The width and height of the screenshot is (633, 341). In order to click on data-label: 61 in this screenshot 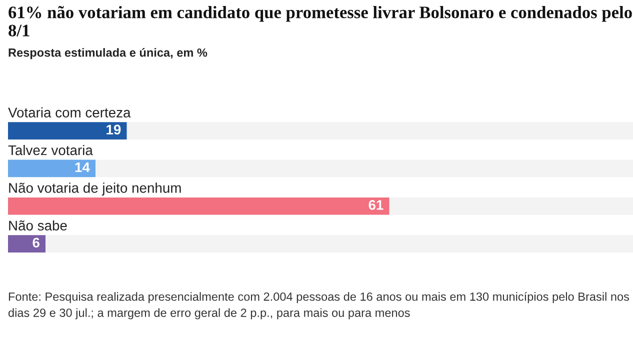, I will do `click(376, 205)`.